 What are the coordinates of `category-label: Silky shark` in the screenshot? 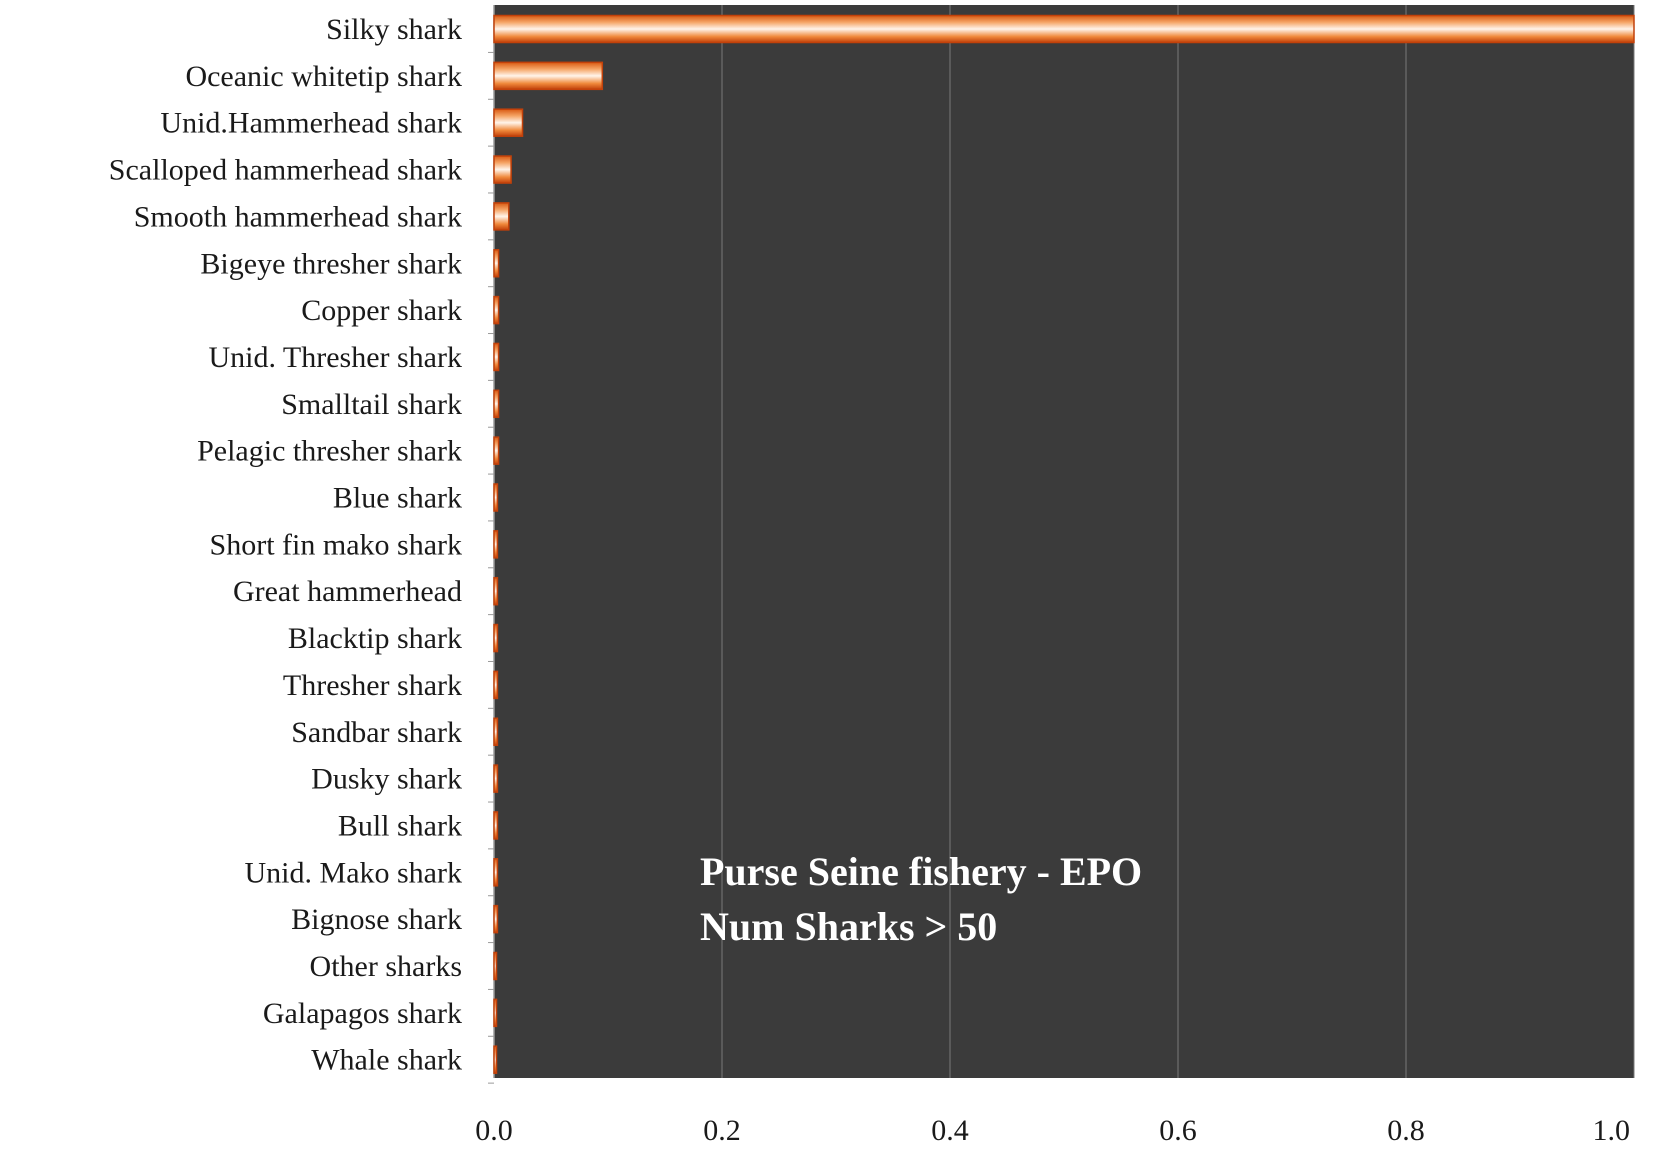 It's located at (394, 29).